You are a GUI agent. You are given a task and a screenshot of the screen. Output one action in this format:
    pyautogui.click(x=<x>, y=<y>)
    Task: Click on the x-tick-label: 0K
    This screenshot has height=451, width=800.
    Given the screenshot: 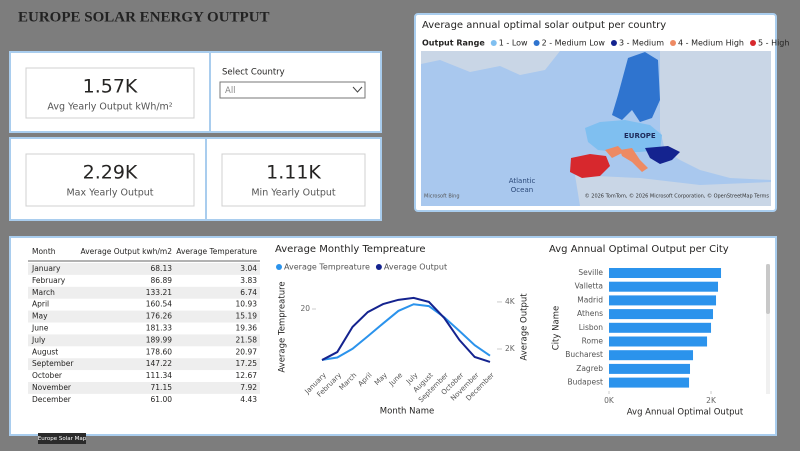 What is the action you would take?
    pyautogui.click(x=609, y=400)
    